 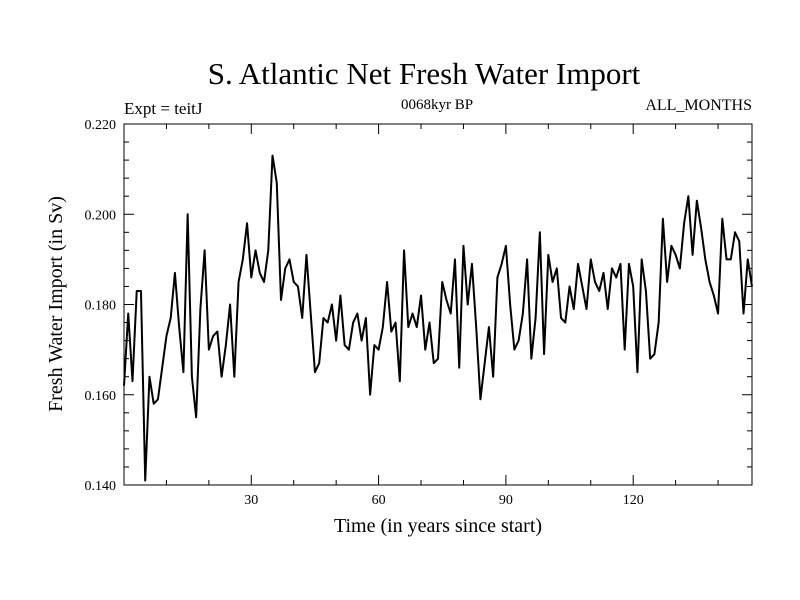 I want to click on x-axis-label: Time (in years since start), so click(x=438, y=526).